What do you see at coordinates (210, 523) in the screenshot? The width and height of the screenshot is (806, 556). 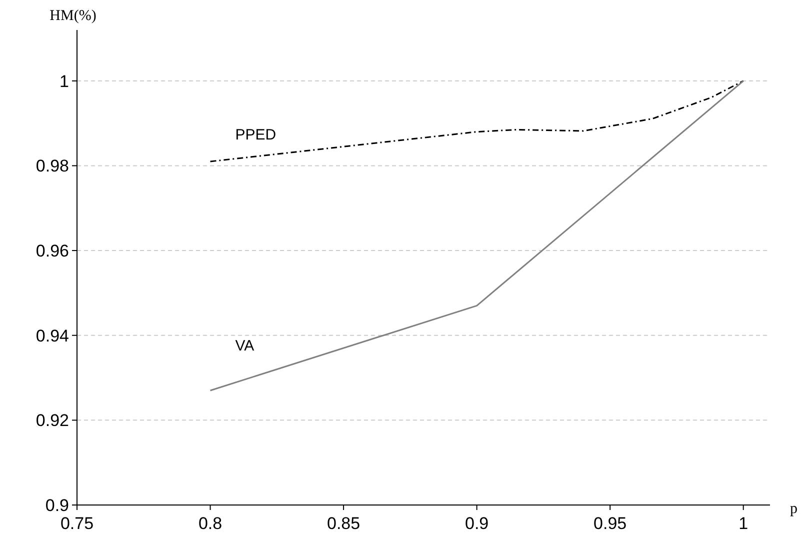 I see `x-tick-label: 0.8` at bounding box center [210, 523].